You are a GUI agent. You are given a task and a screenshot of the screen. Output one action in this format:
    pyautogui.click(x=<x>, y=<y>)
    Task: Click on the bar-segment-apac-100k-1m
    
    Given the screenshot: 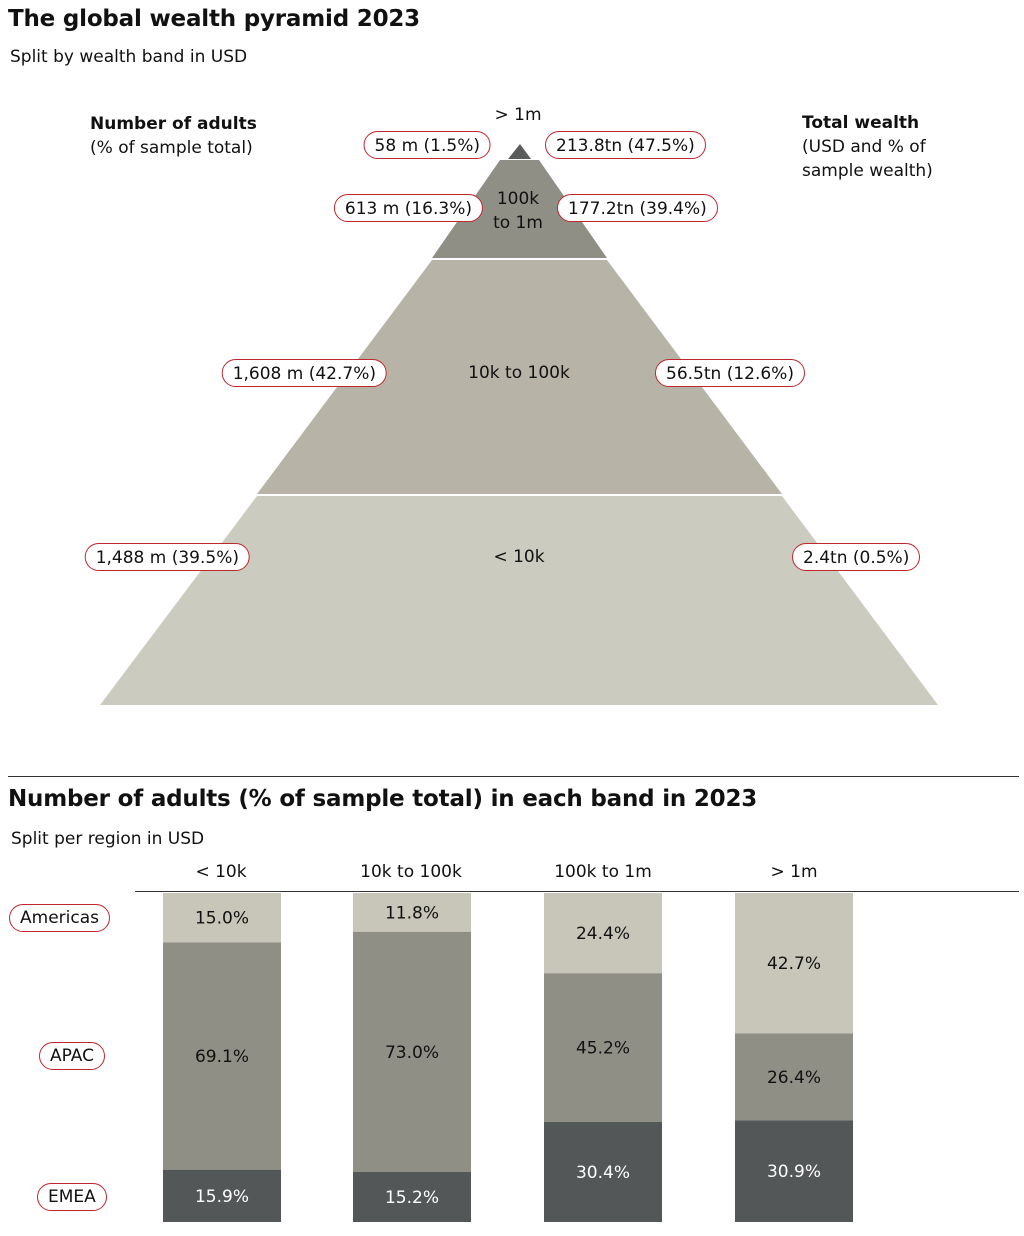 What is the action you would take?
    pyautogui.click(x=603, y=1047)
    